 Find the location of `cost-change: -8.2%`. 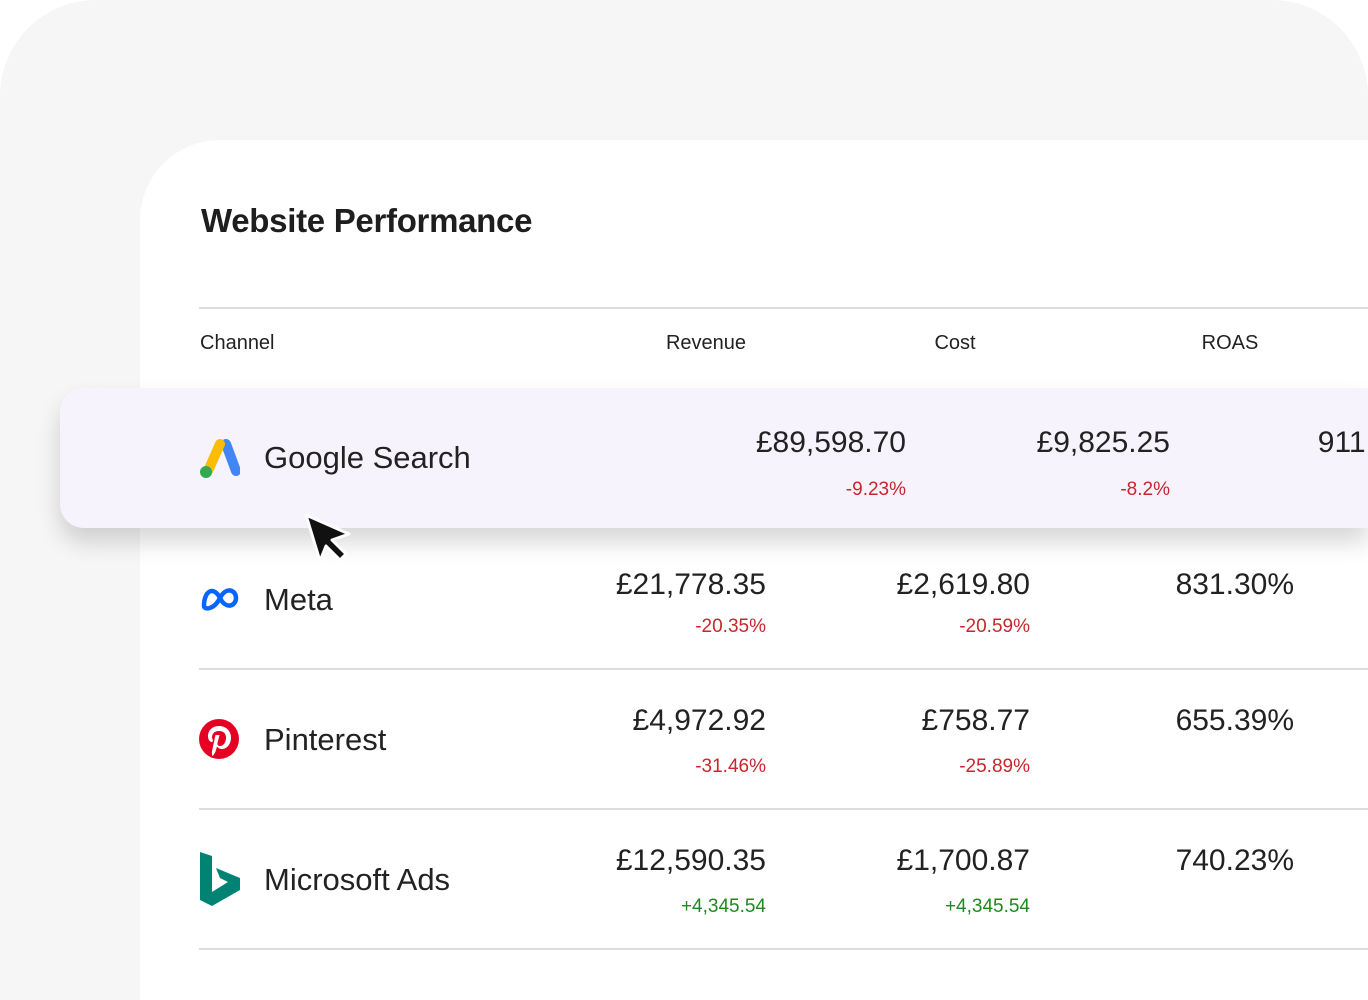

cost-change: -8.2% is located at coordinates (1145, 489).